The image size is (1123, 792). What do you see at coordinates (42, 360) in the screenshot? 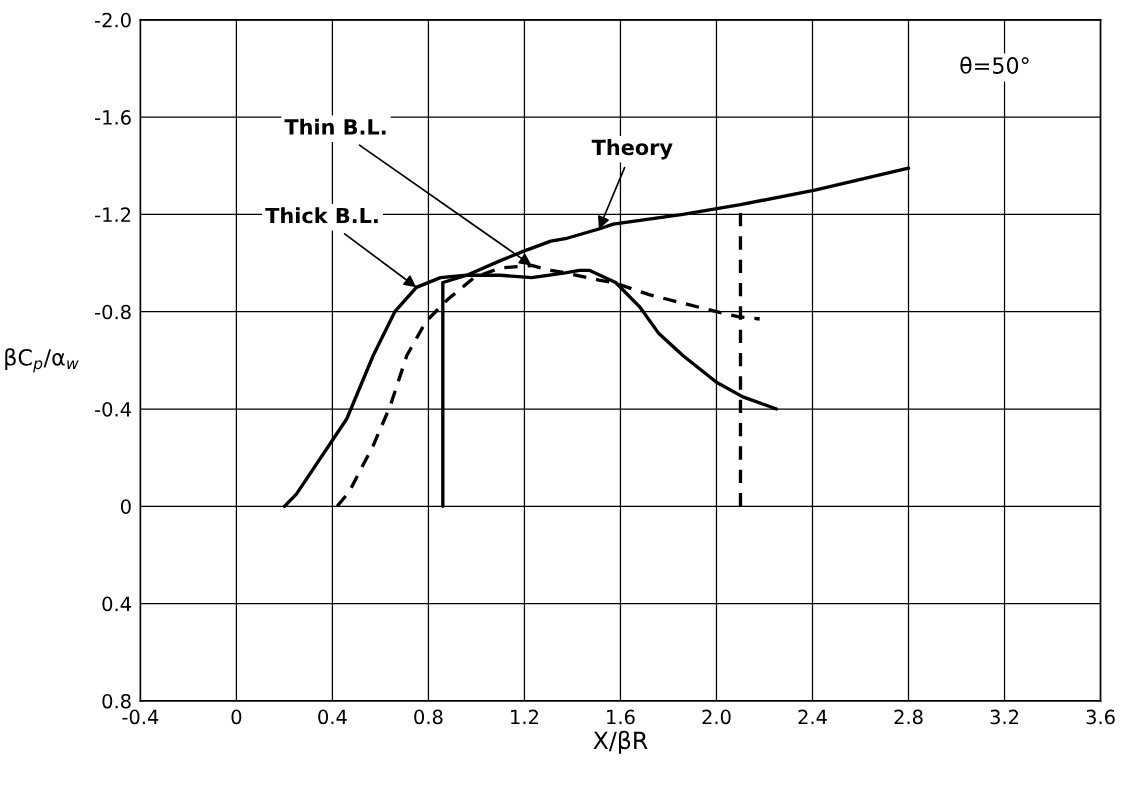
I see `y-axis-title: βC$_{p}$/α$_{w}$` at bounding box center [42, 360].